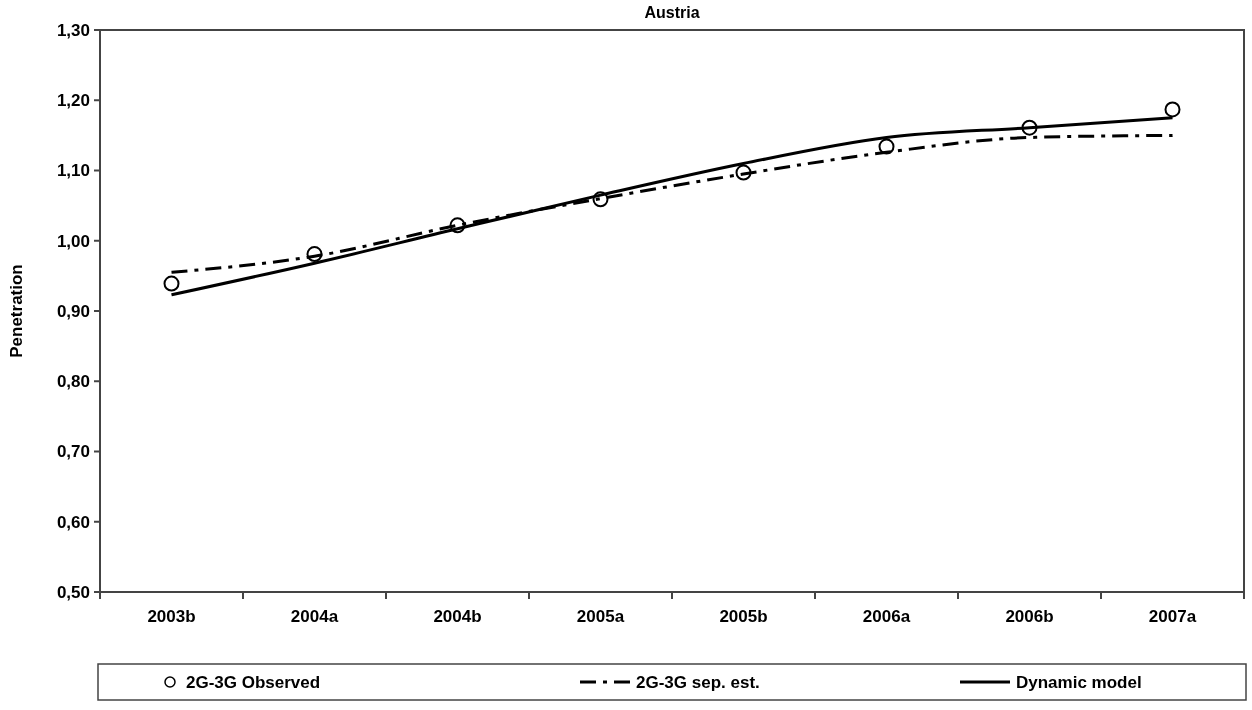 The width and height of the screenshot is (1252, 710). I want to click on y-tick-label: 0,70, so click(73, 452).